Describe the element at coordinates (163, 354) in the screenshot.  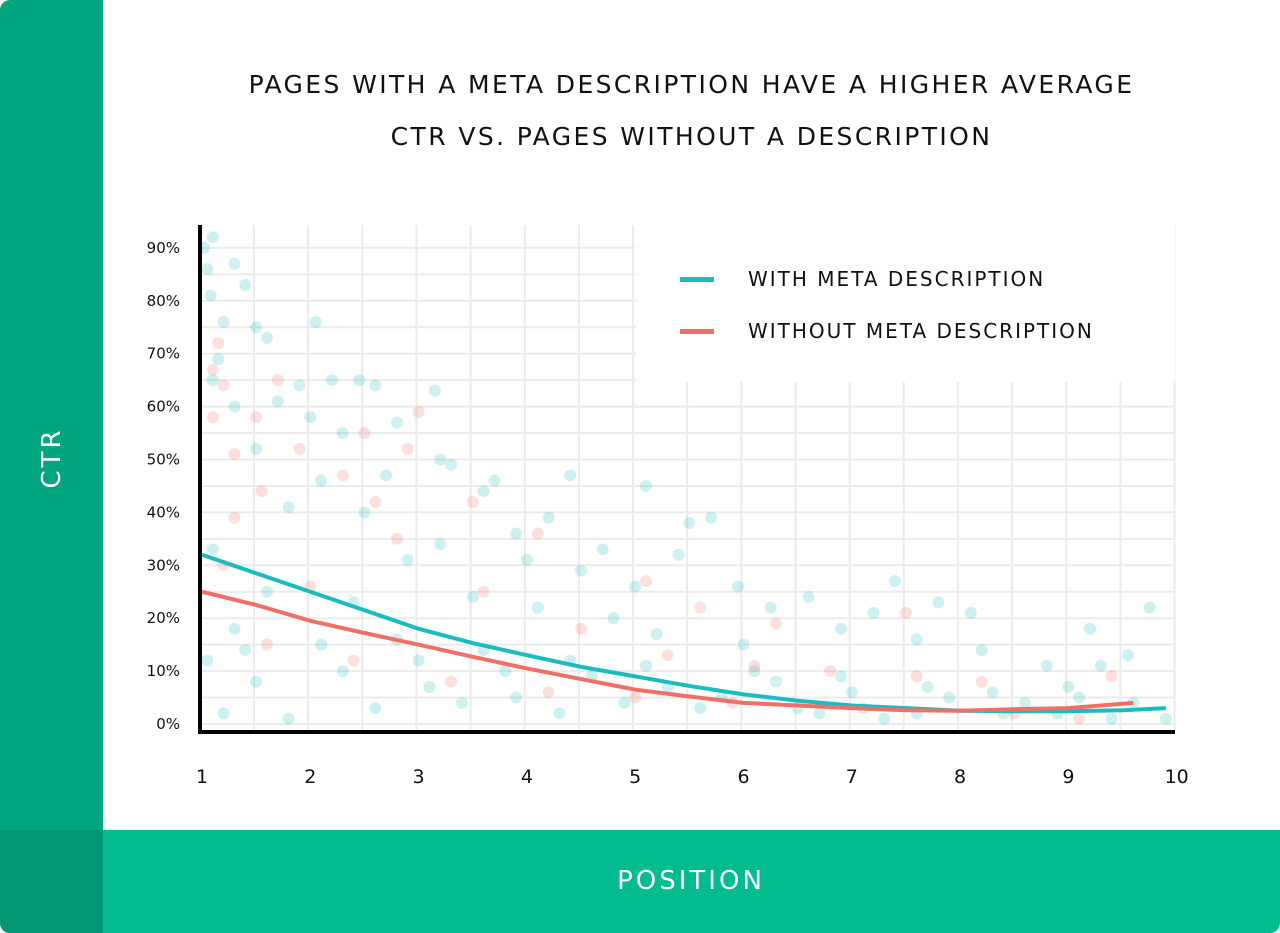
I see `y-tick-label: 70%` at that location.